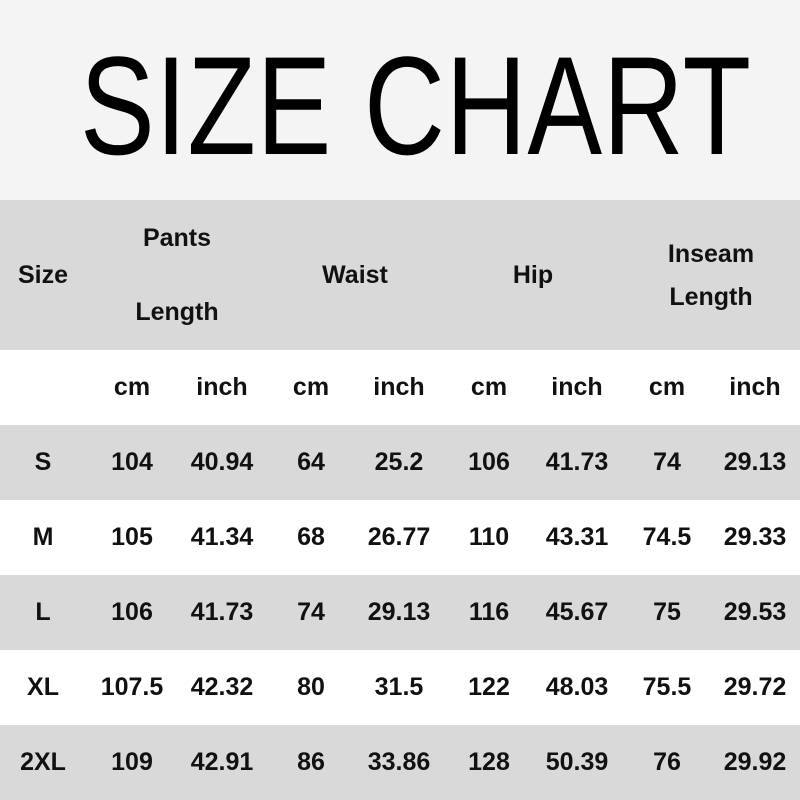 This screenshot has width=800, height=800. What do you see at coordinates (667, 612) in the screenshot?
I see `table-cell: 75` at bounding box center [667, 612].